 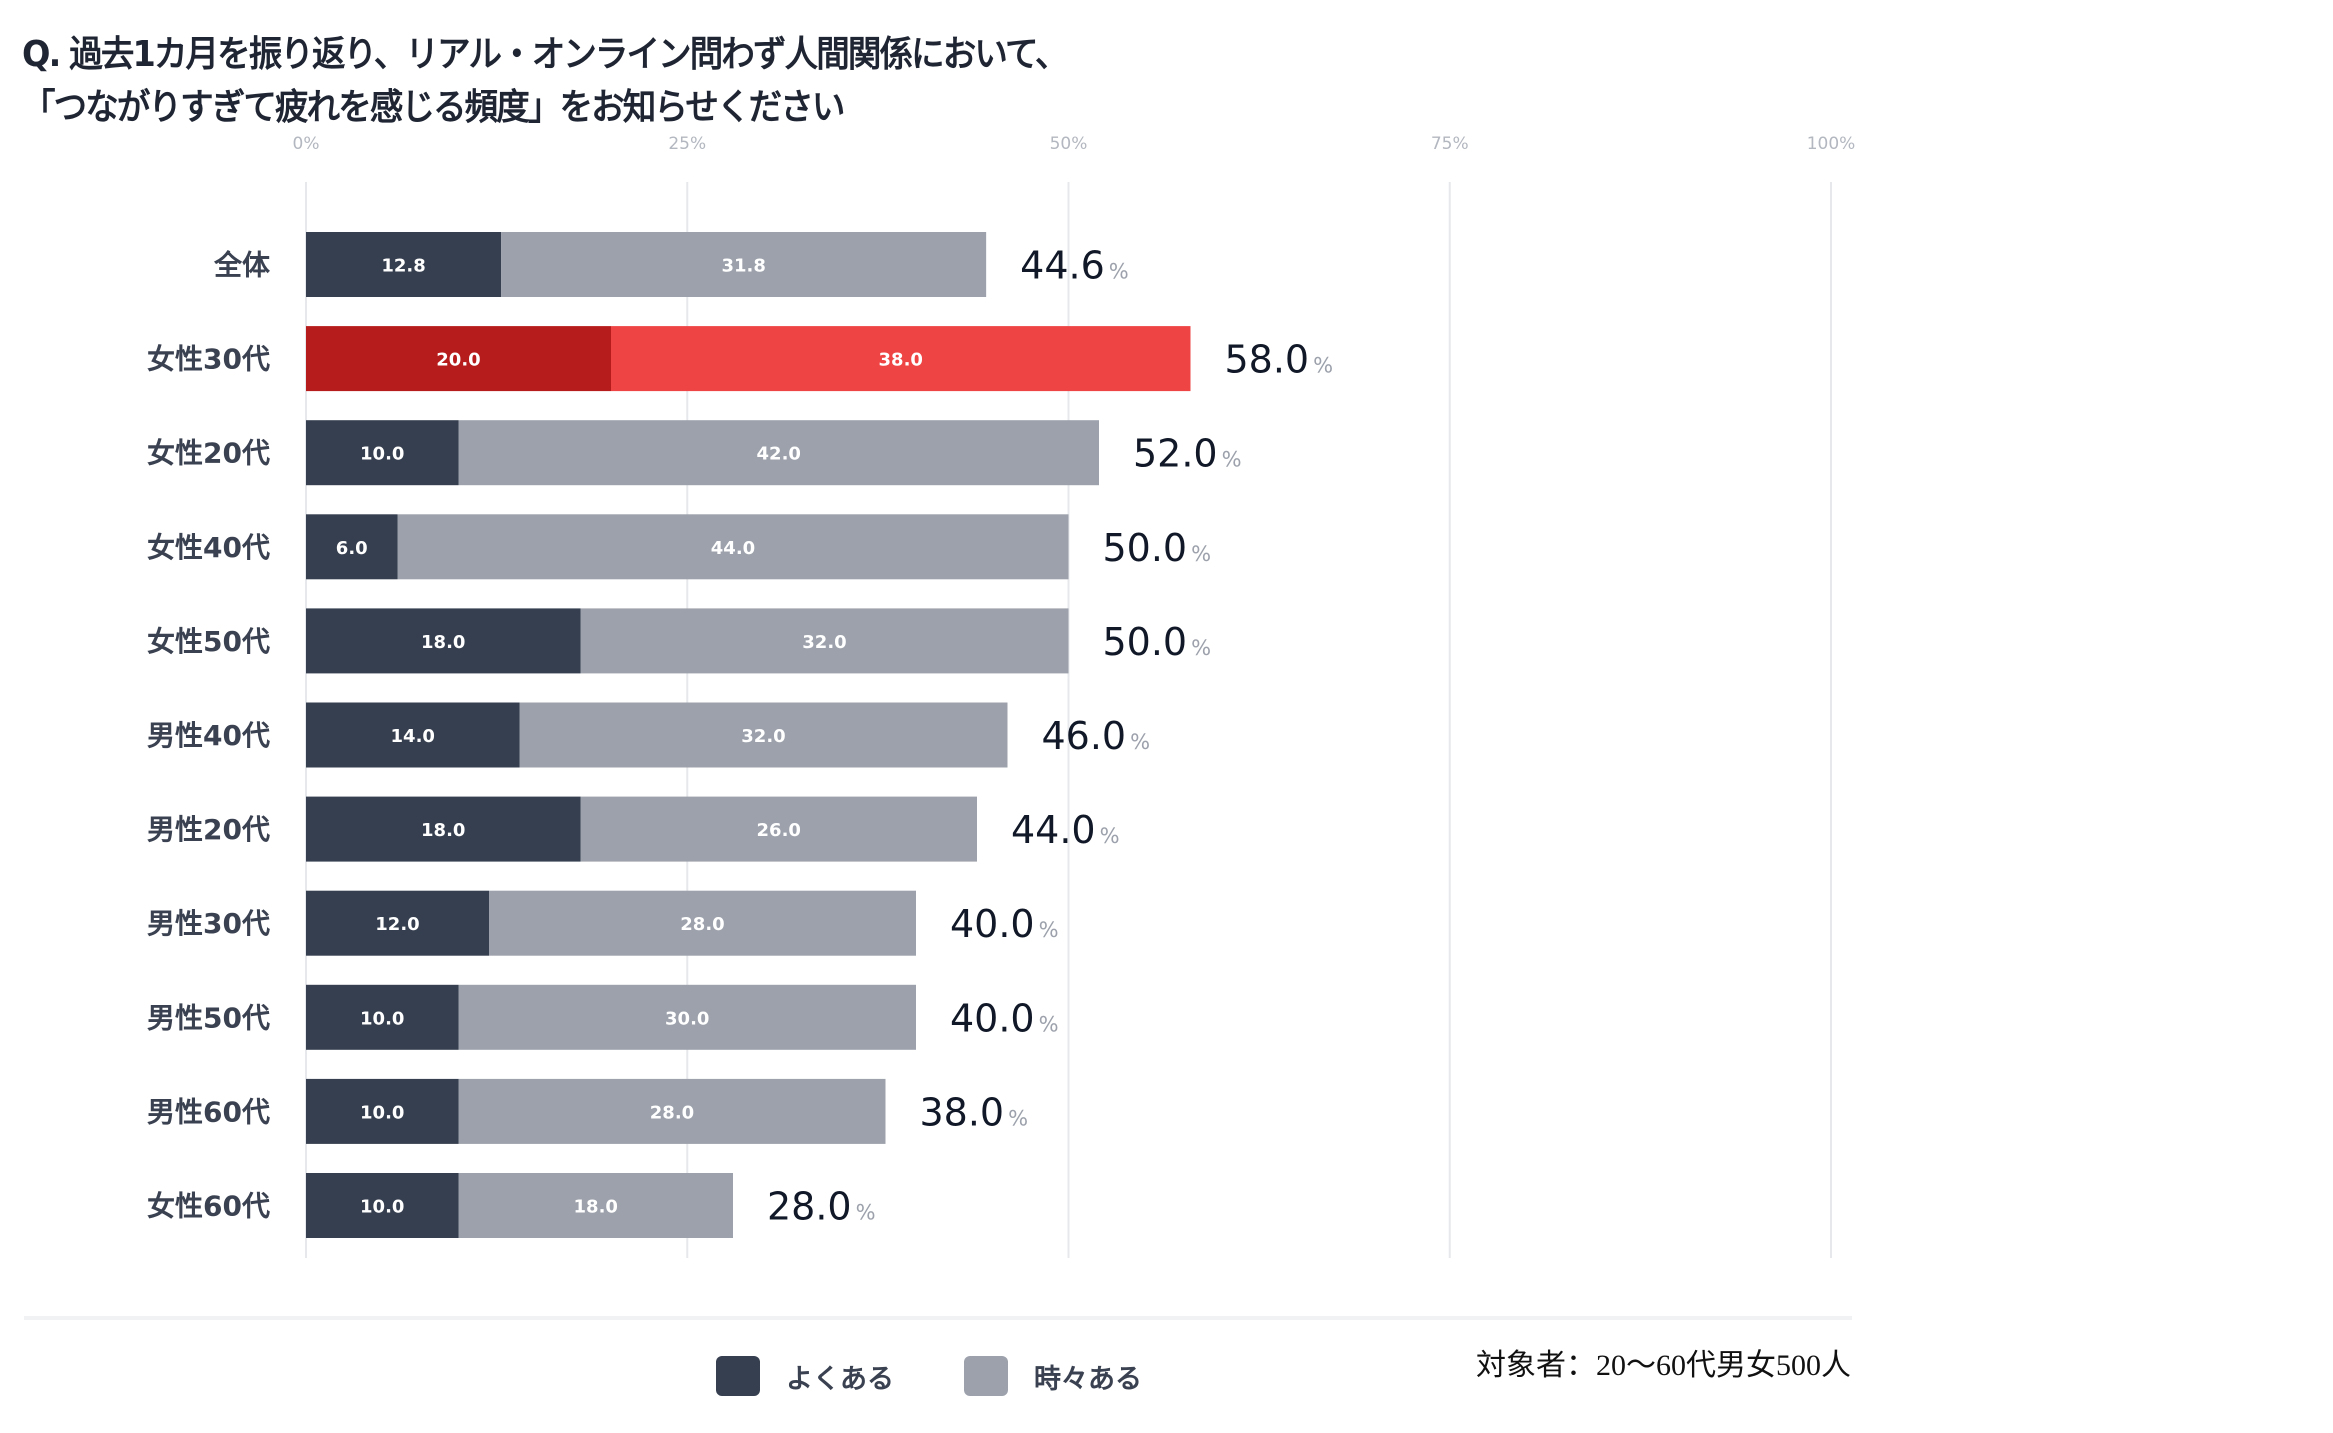 What do you see at coordinates (208, 1206) in the screenshot?
I see `category-label: 女性60代` at bounding box center [208, 1206].